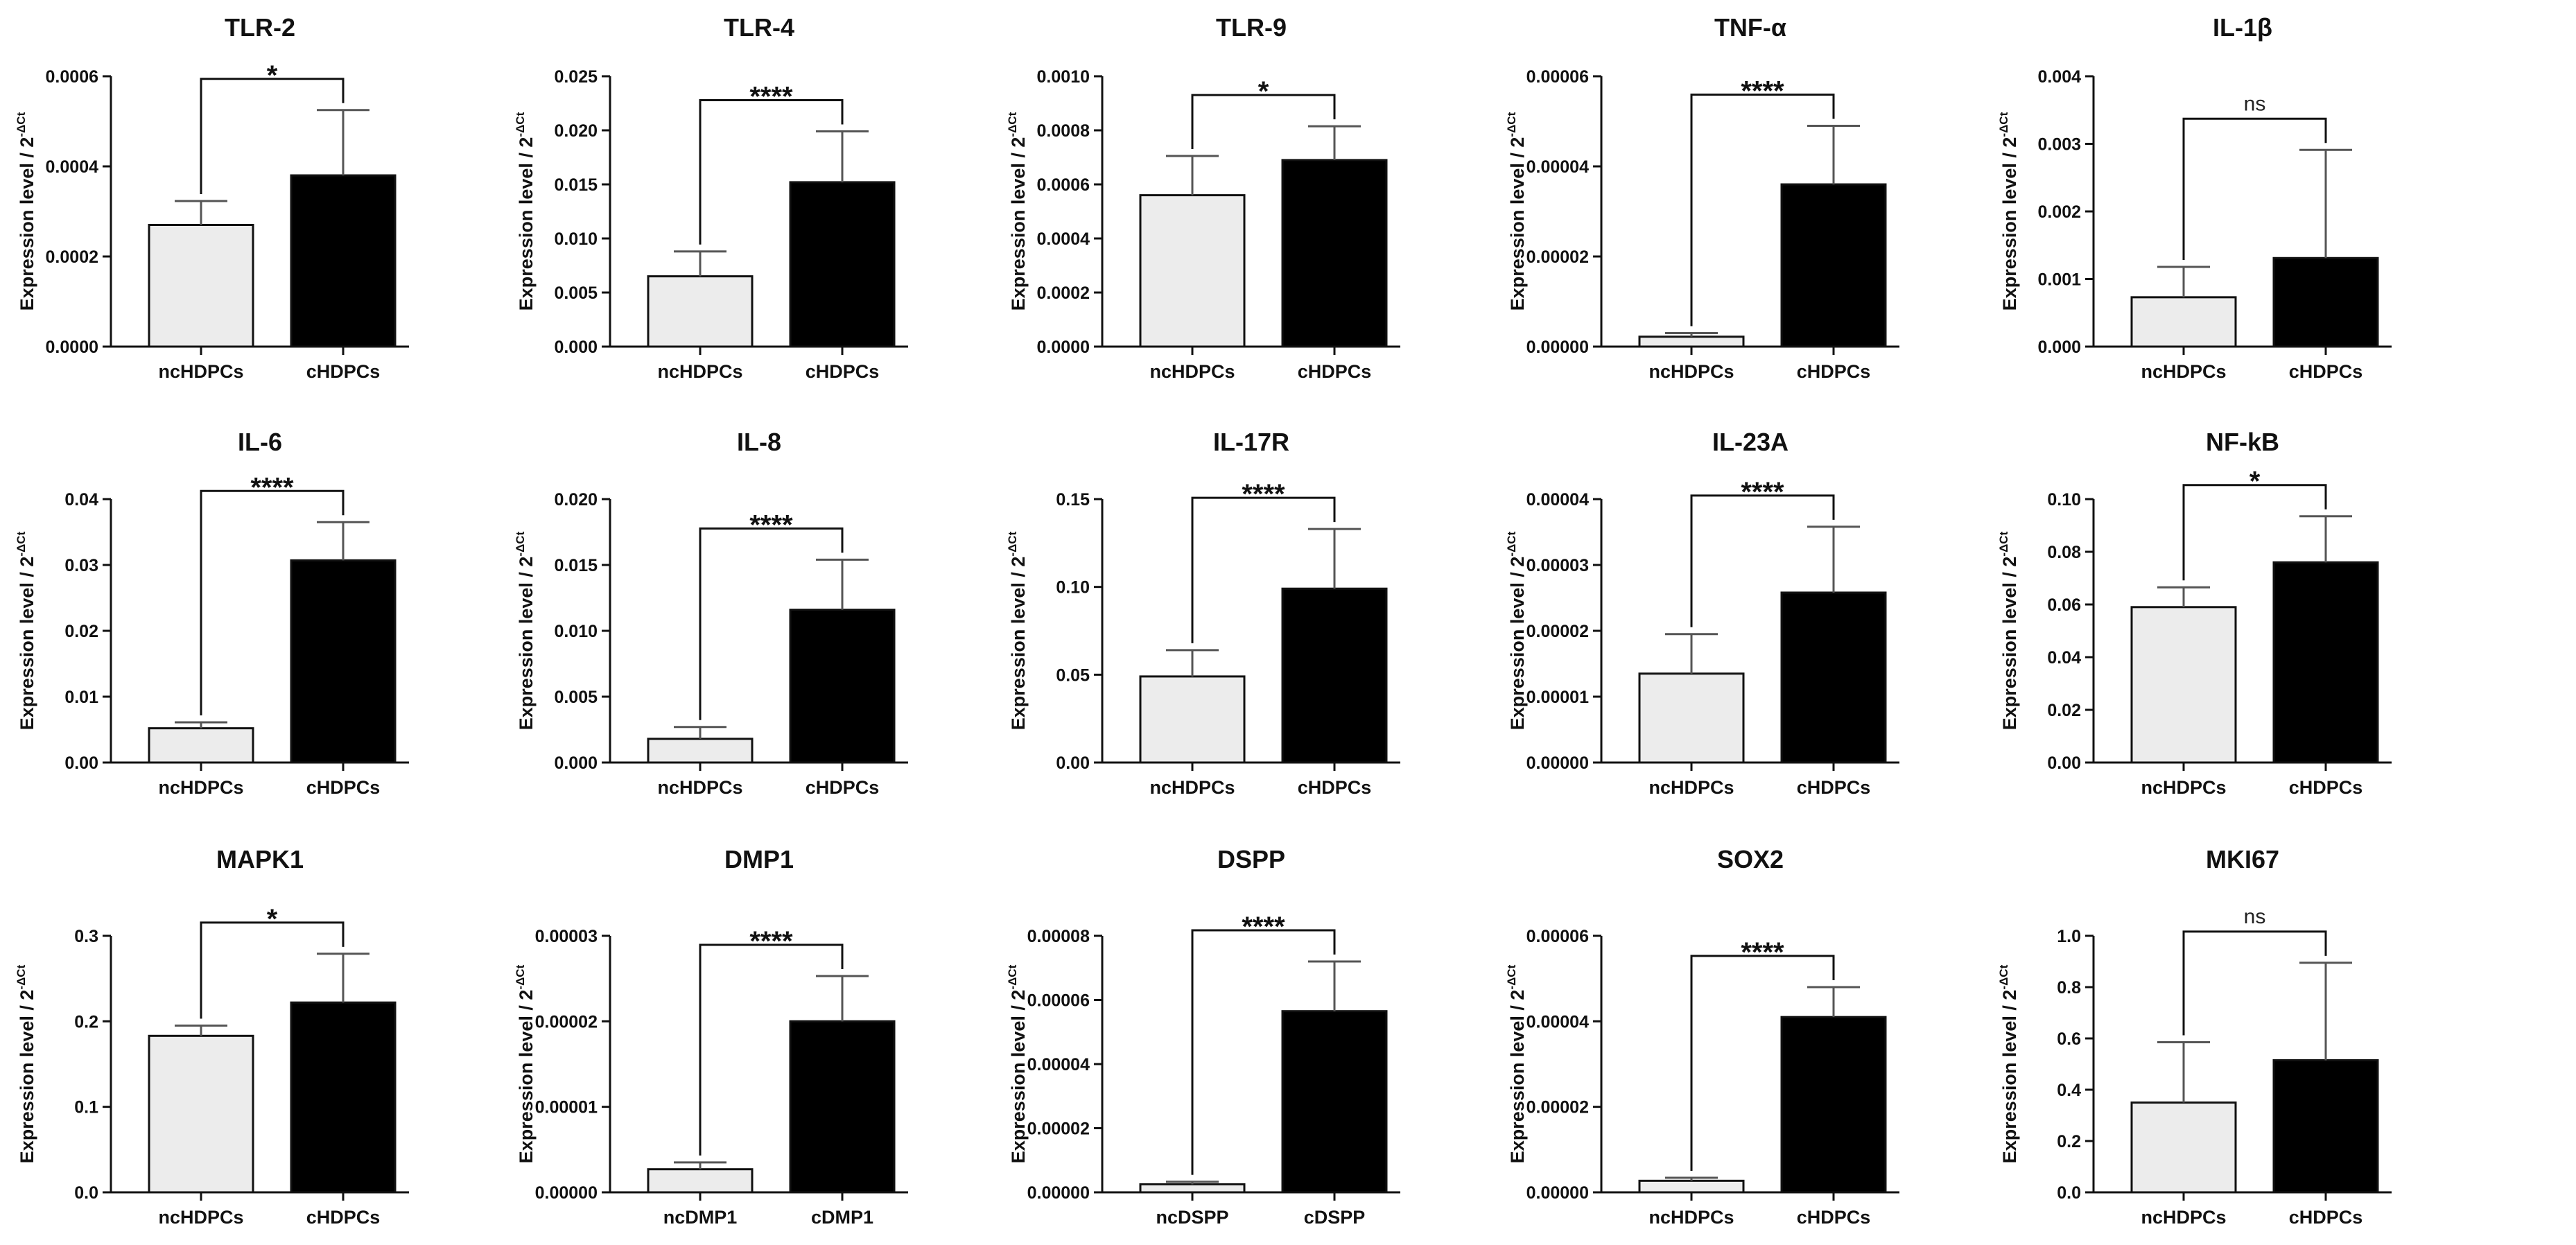 The height and width of the screenshot is (1245, 2576). Describe the element at coordinates (81, 565) in the screenshot. I see `y-tick-label: 0.03` at that location.